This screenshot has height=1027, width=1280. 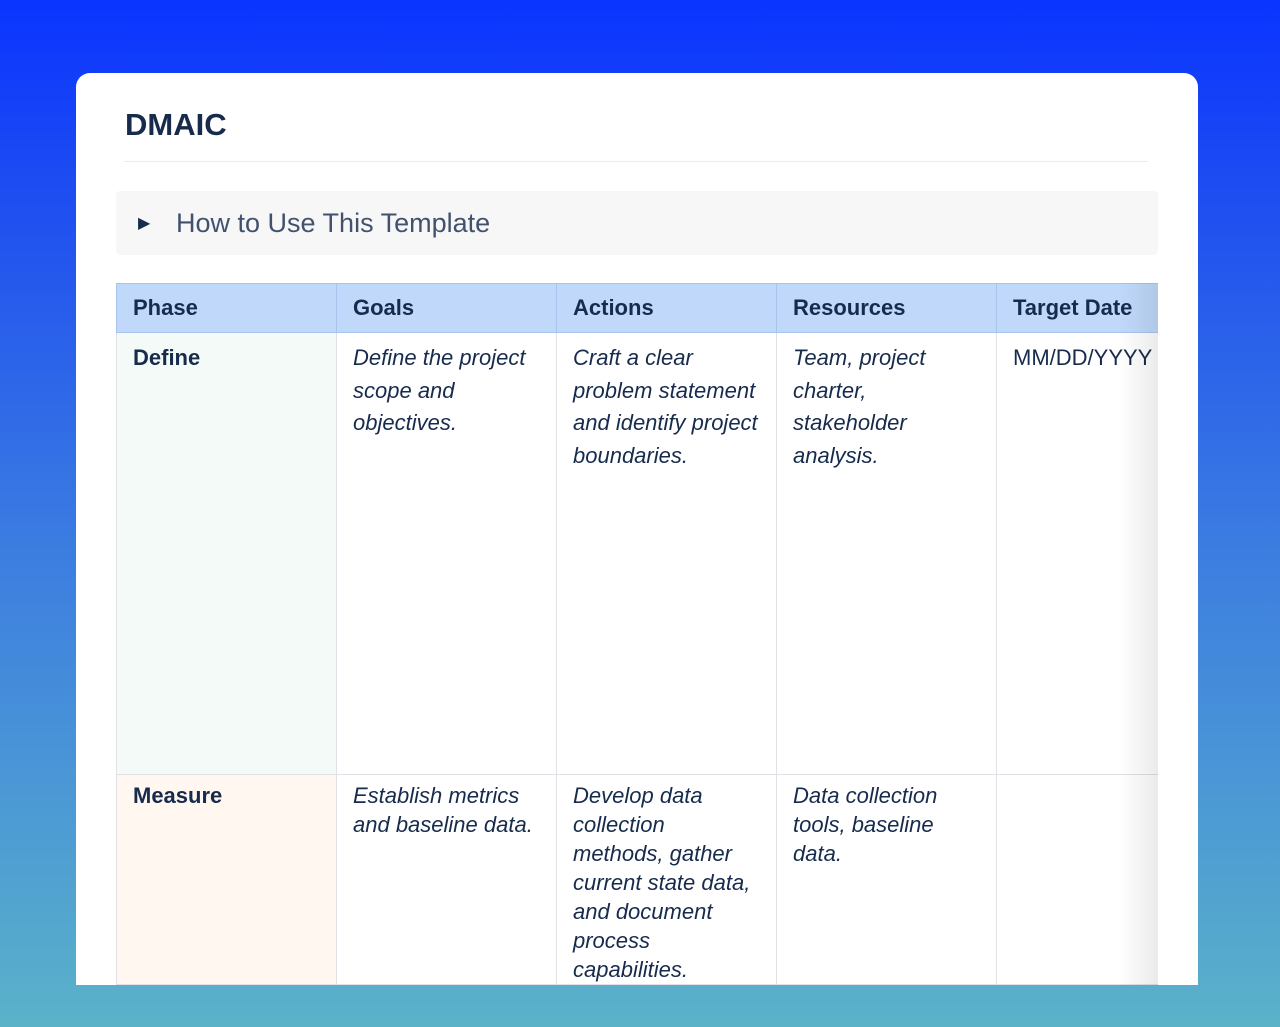 What do you see at coordinates (226, 308) in the screenshot?
I see `header-phase: Phase` at bounding box center [226, 308].